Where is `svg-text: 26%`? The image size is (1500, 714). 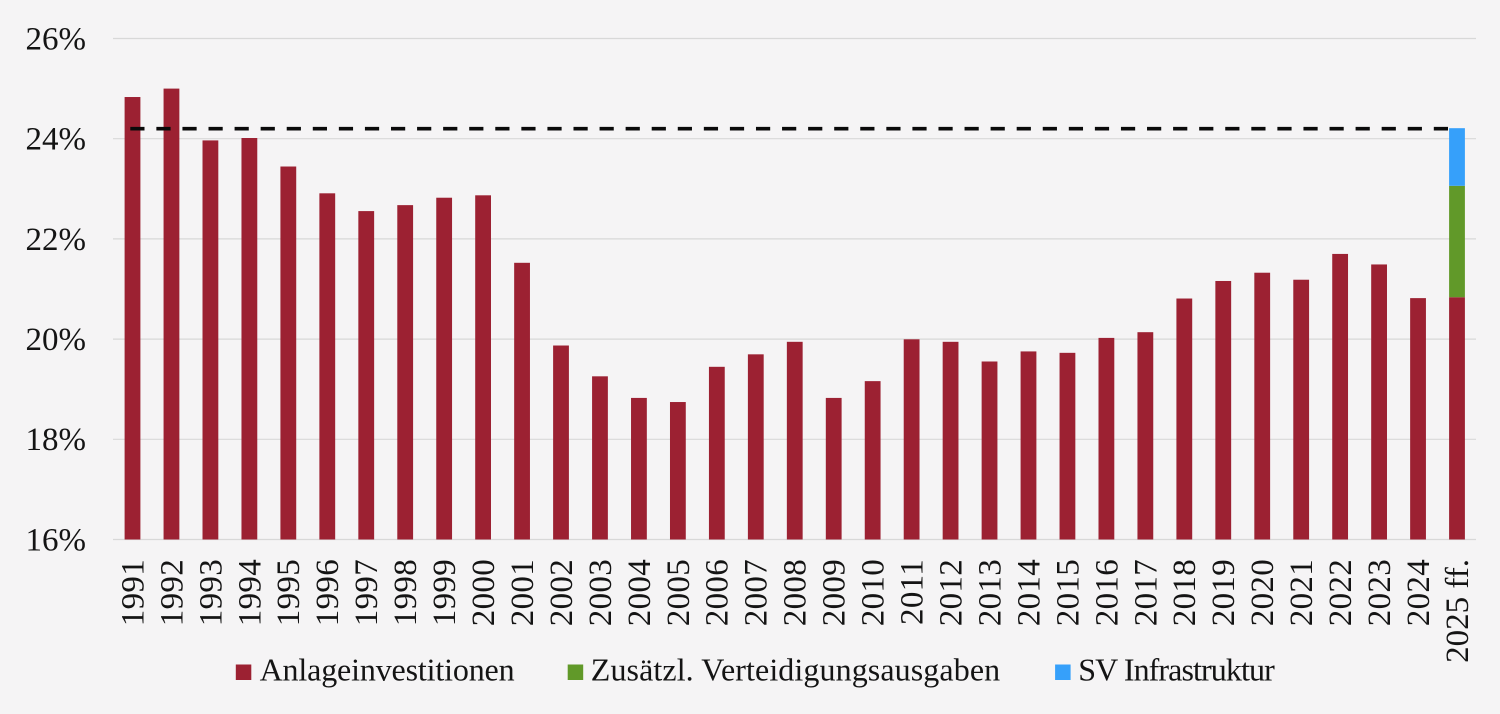 svg-text: 26% is located at coordinates (56, 39).